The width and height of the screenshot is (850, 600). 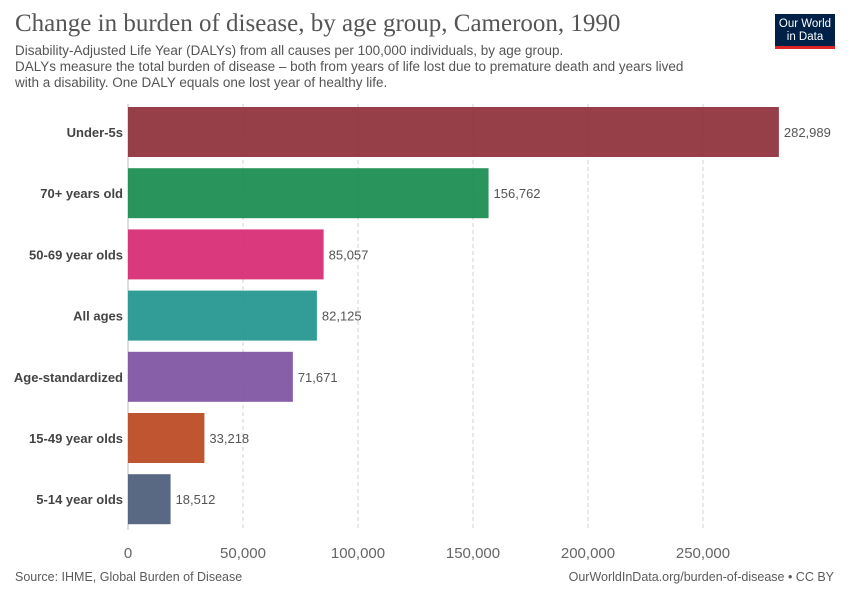 I want to click on logo-line-2: in Data, so click(x=805, y=37).